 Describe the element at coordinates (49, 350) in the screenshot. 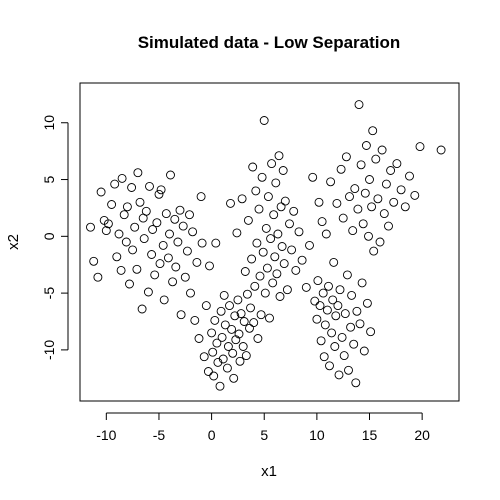

I see `y-tick-label: -10` at that location.